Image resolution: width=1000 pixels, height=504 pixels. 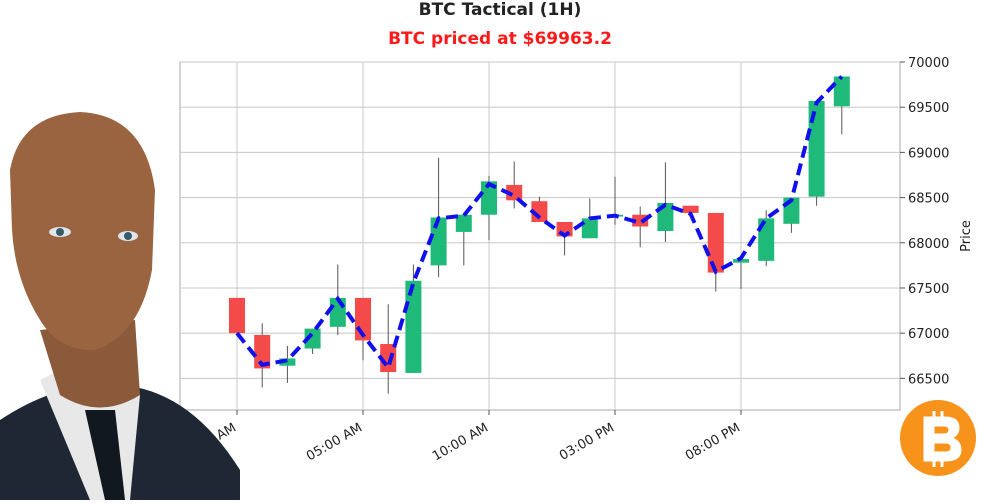 What do you see at coordinates (928, 289) in the screenshot?
I see `y-tick-label: 67500` at bounding box center [928, 289].